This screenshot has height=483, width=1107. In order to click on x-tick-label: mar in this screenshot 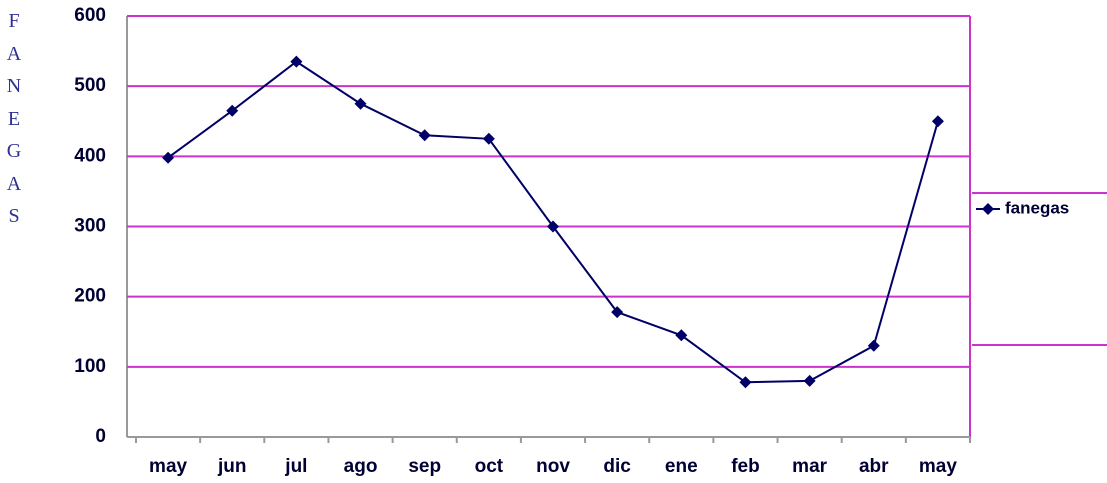, I will do `click(809, 466)`.